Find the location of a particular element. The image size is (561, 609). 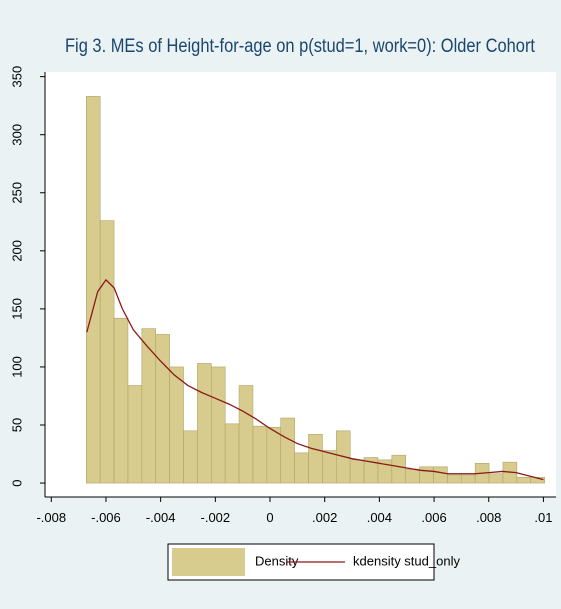

x-tick-label: .002 is located at coordinates (324, 517).